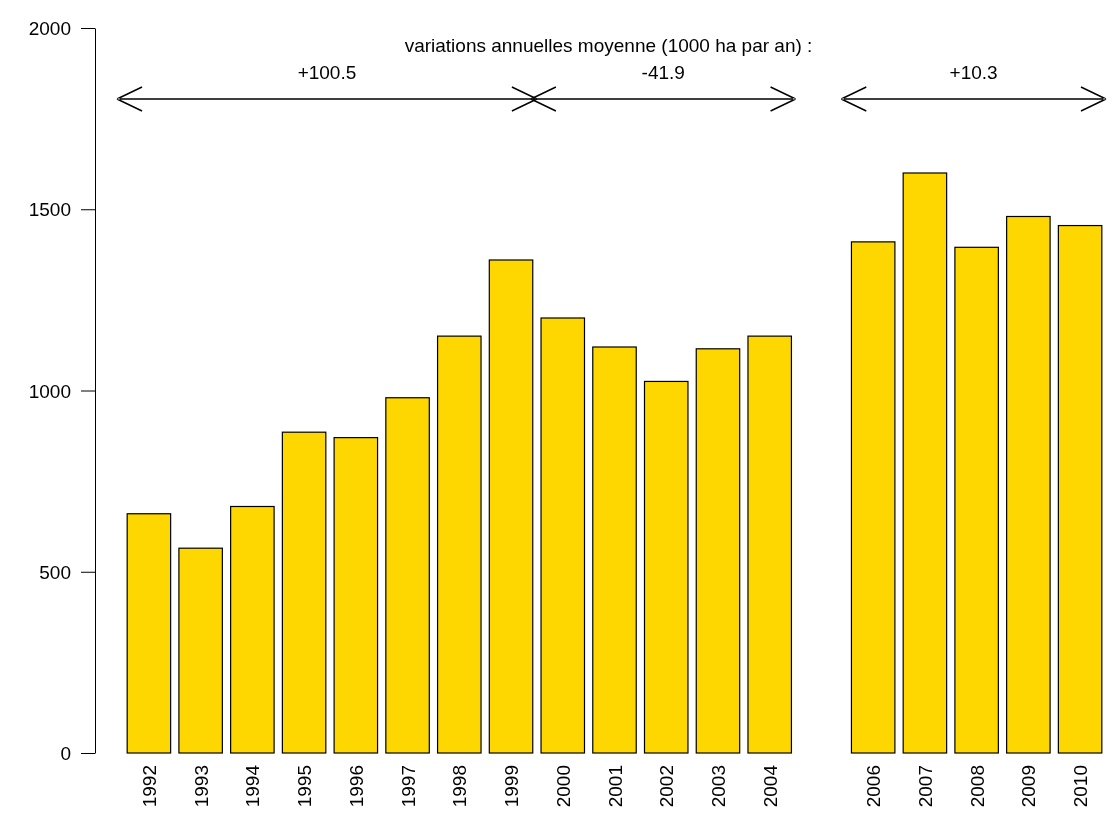 The image size is (1115, 831). I want to click on y-tick-label: 1500, so click(49, 210).